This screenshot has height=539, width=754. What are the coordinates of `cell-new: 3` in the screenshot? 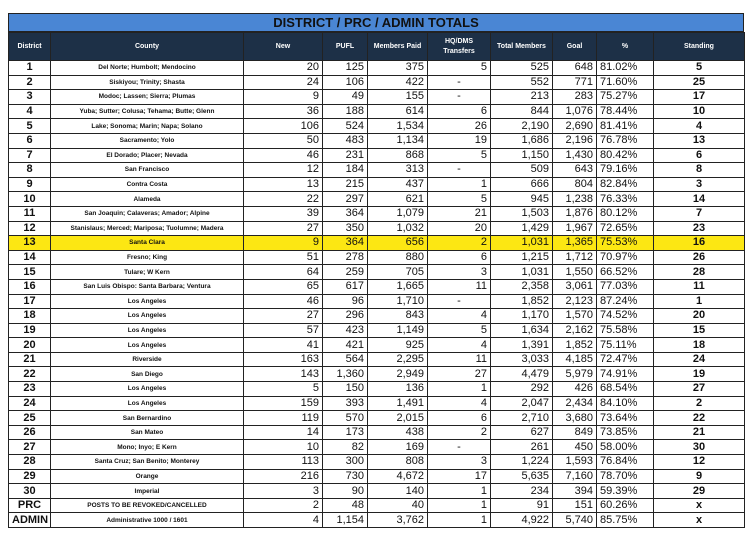 It's located at (283, 491).